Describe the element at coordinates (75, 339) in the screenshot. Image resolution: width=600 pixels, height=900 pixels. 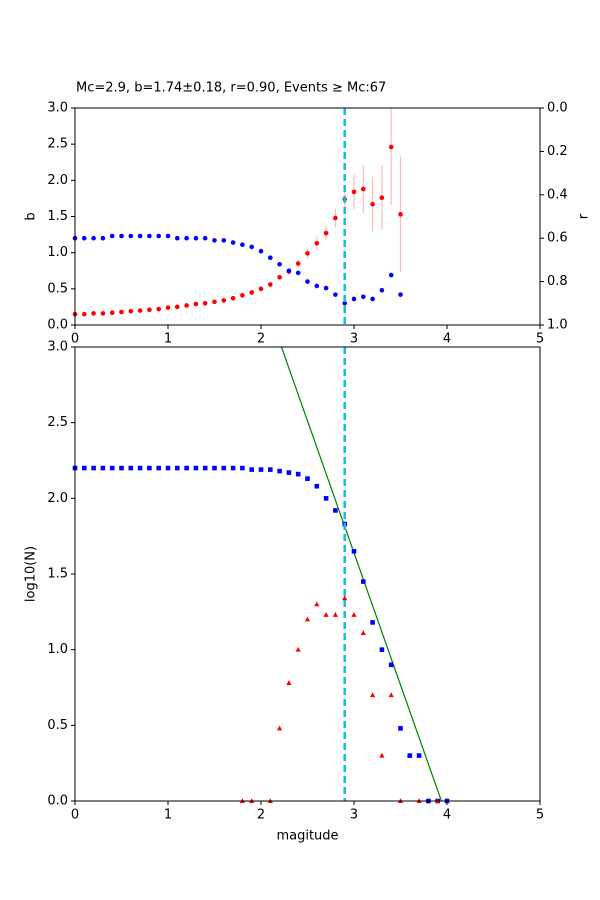
I see `x-tick-label: 0` at that location.